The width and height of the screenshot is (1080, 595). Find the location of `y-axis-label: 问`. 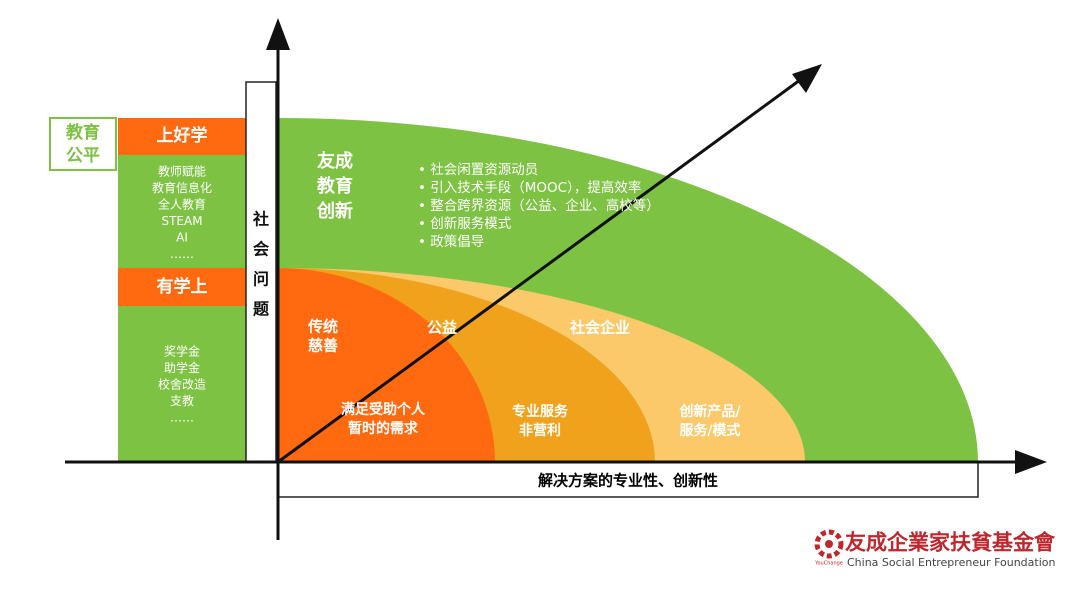

y-axis-label: 问 is located at coordinates (261, 279).